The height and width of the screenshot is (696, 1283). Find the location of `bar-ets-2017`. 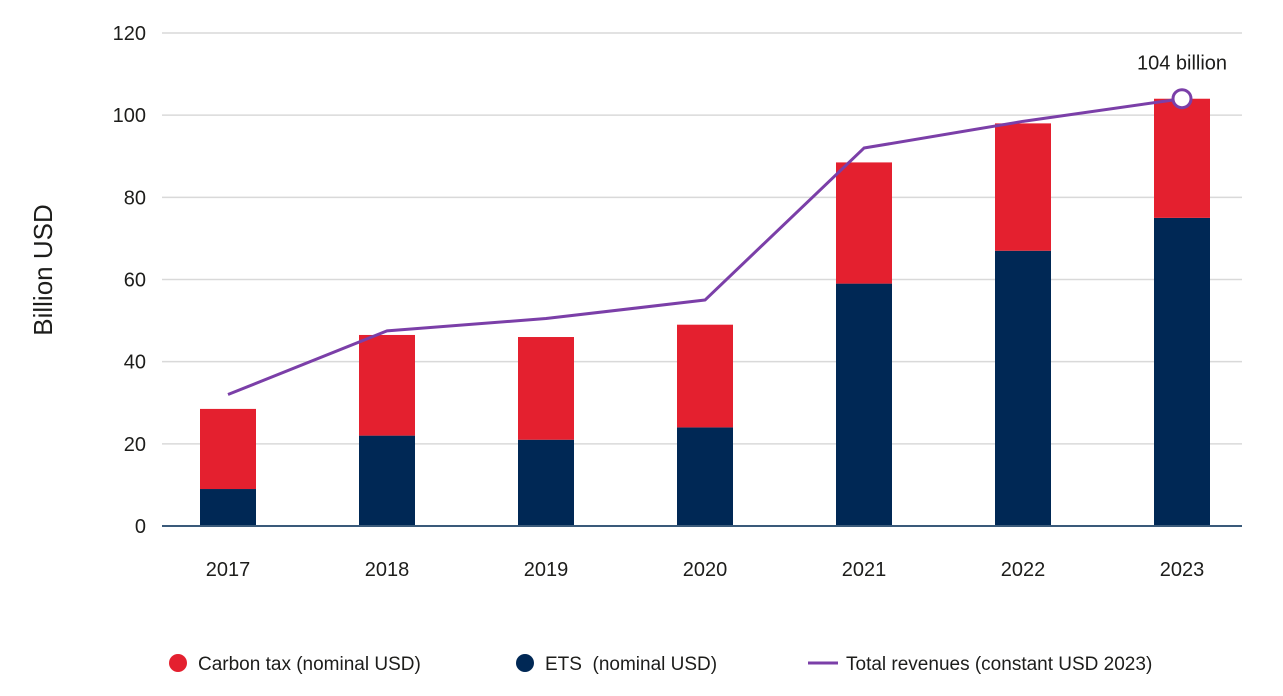

bar-ets-2017 is located at coordinates (228, 507).